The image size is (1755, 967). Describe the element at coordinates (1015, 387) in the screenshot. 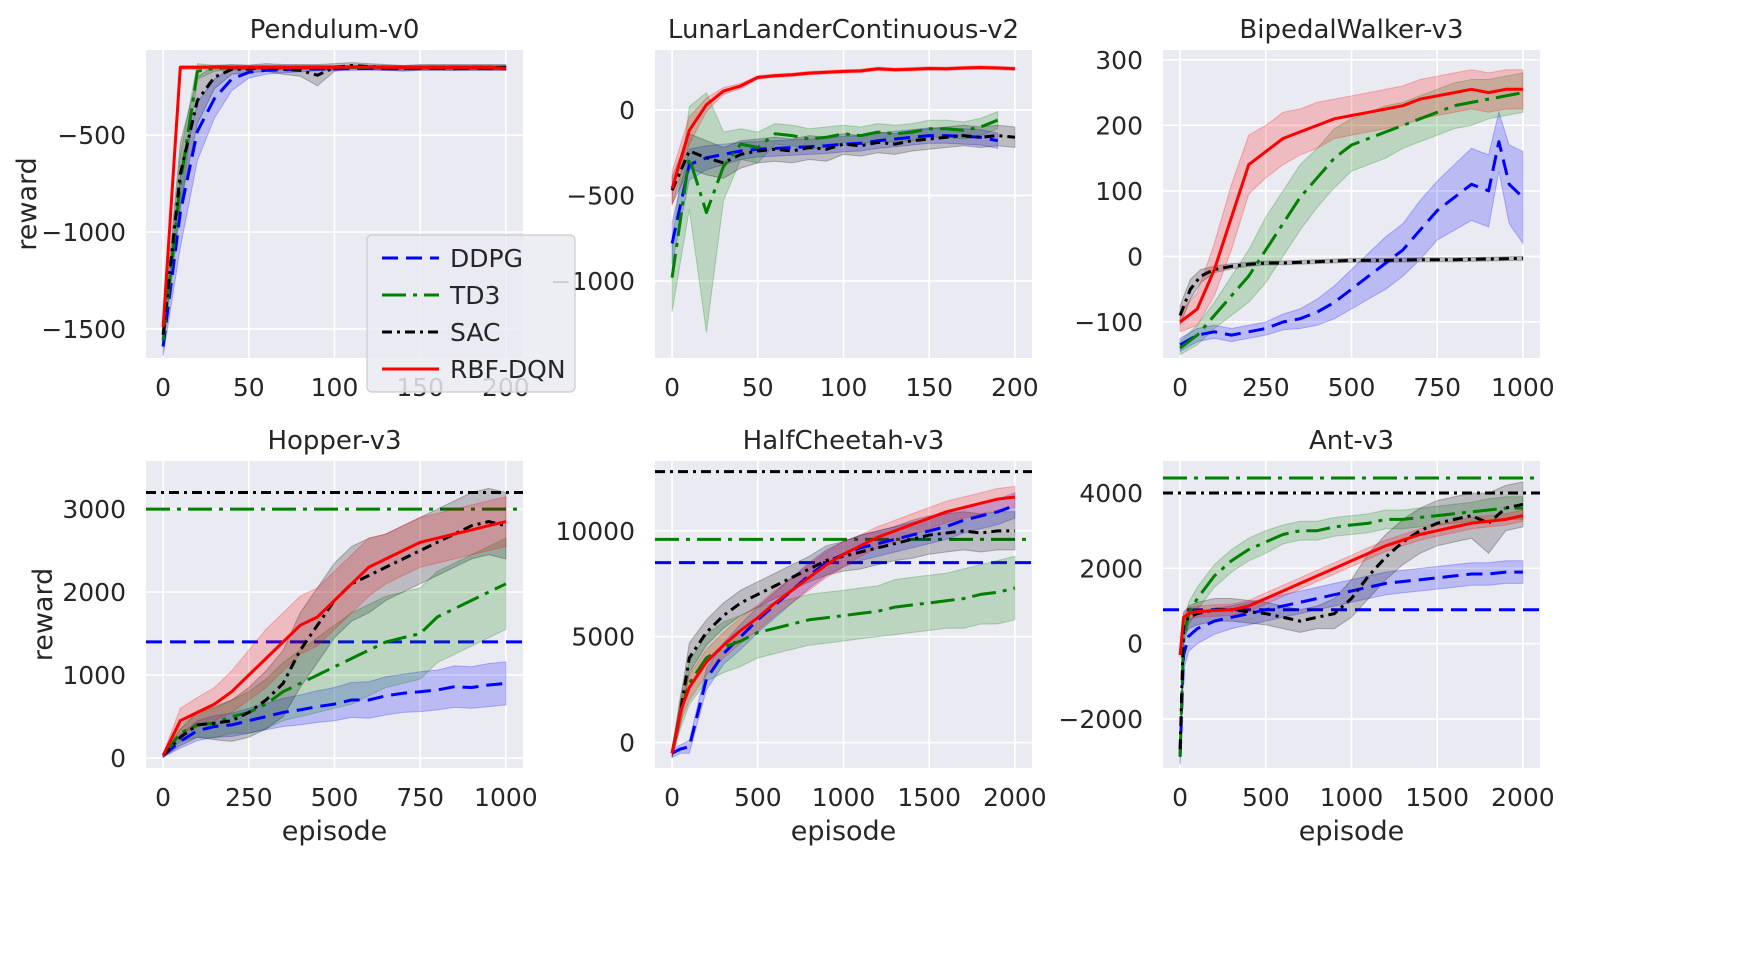

I see `x-tick-label: 200` at that location.